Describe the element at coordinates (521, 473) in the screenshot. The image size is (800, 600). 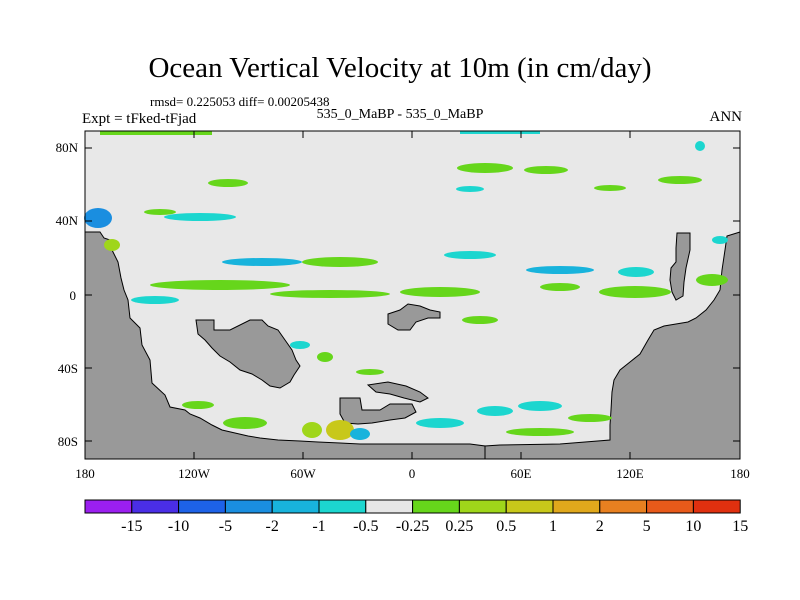
I see `x-tick-label: 60E` at that location.